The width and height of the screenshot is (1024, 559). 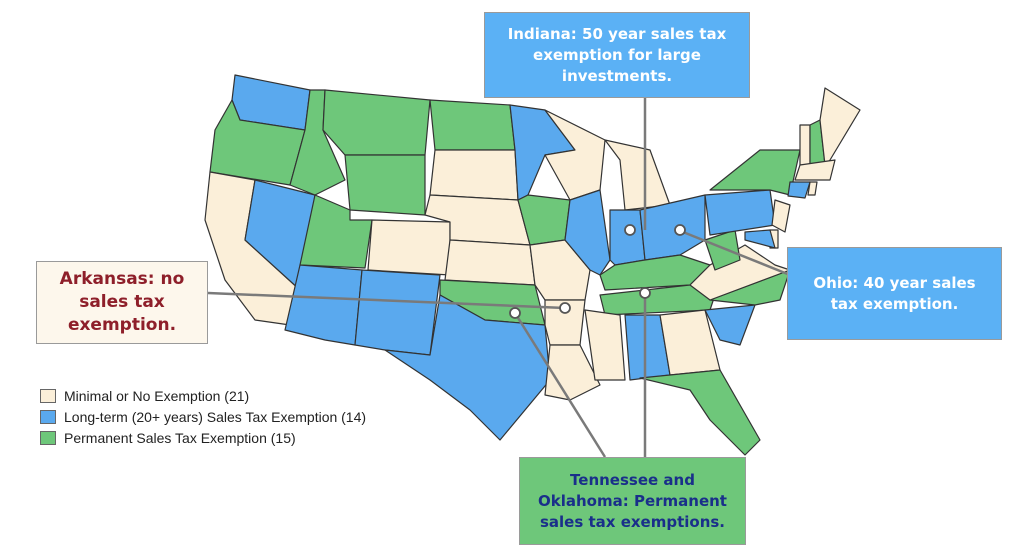 I want to click on ohio-callout-text: Ohio: 40 year sales tax exemption., so click(x=894, y=293).